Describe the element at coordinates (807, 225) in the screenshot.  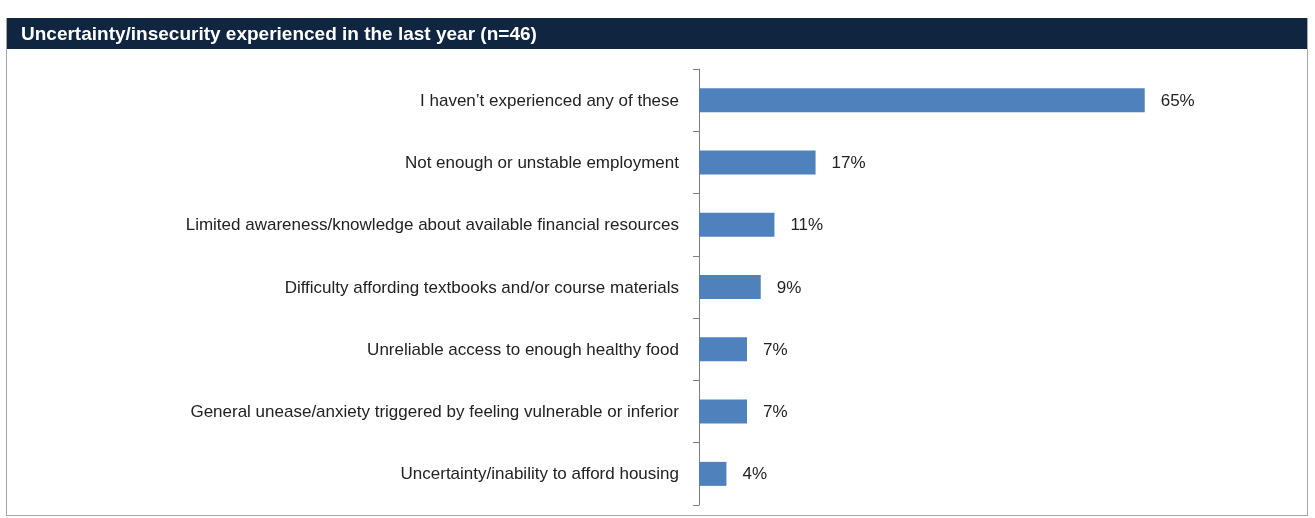
I see `data-label: 11%` at that location.